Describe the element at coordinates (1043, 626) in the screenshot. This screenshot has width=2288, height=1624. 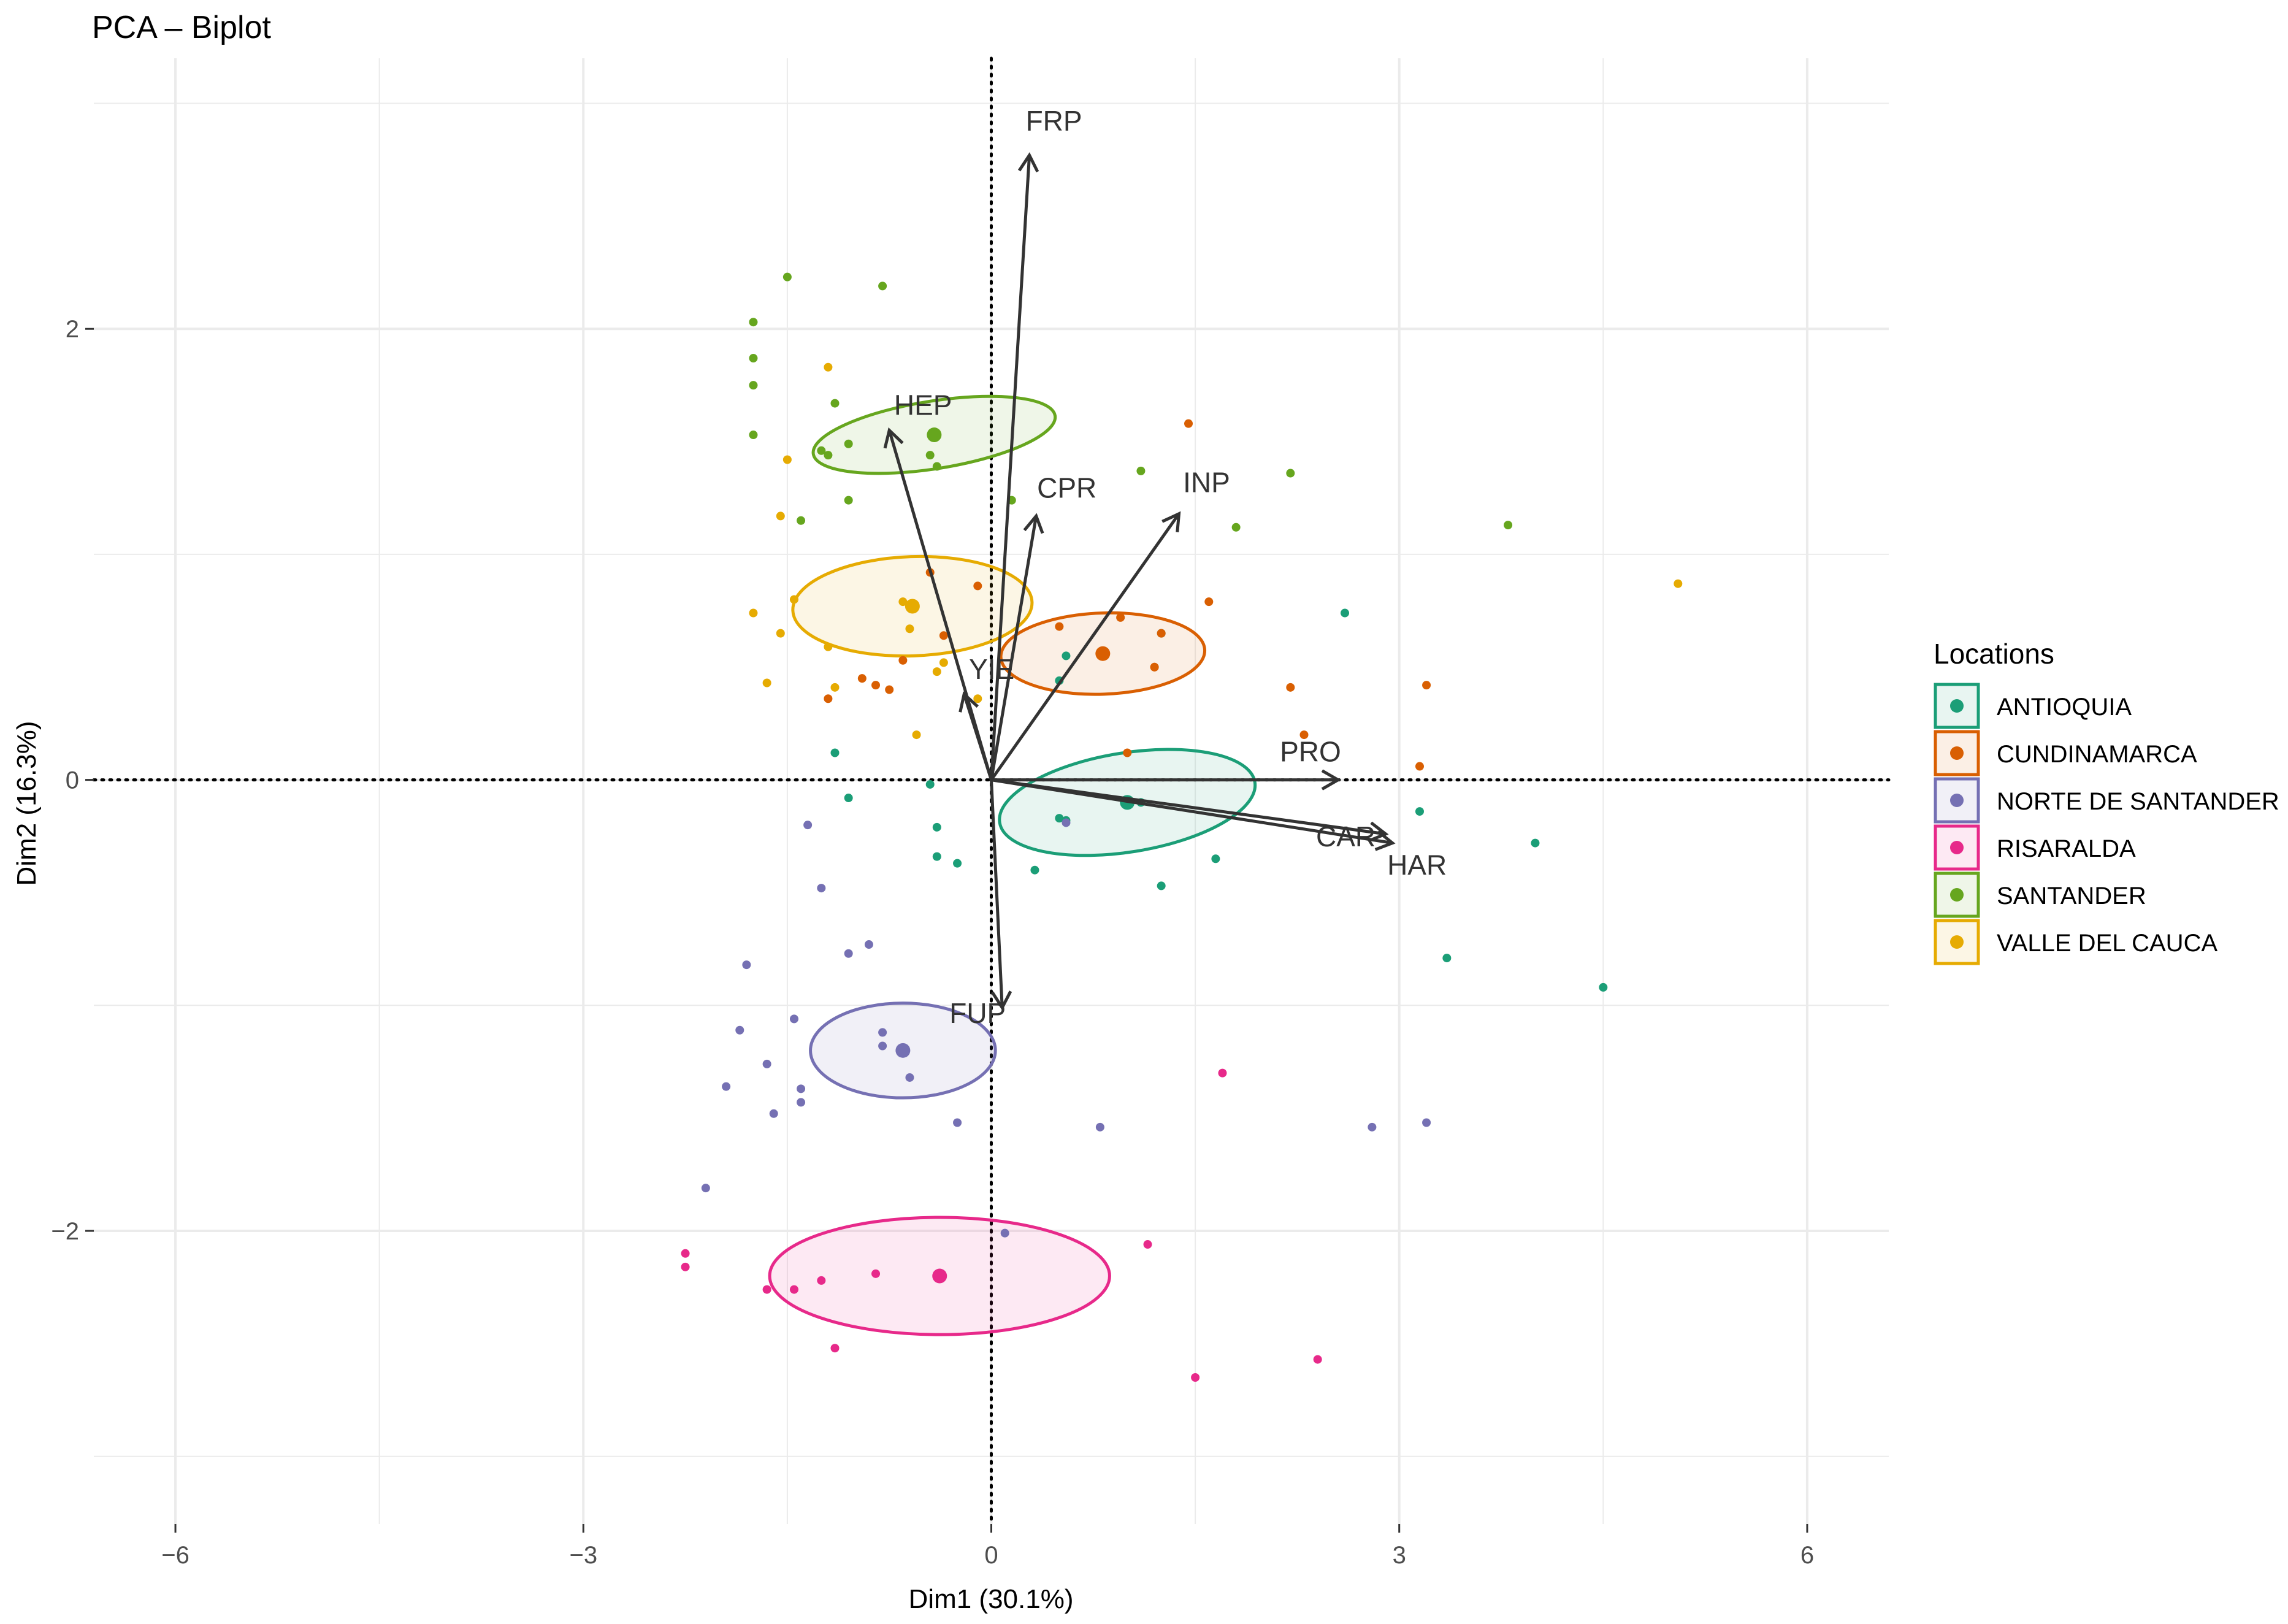
I see `arrow-CPR: CPR` at that location.